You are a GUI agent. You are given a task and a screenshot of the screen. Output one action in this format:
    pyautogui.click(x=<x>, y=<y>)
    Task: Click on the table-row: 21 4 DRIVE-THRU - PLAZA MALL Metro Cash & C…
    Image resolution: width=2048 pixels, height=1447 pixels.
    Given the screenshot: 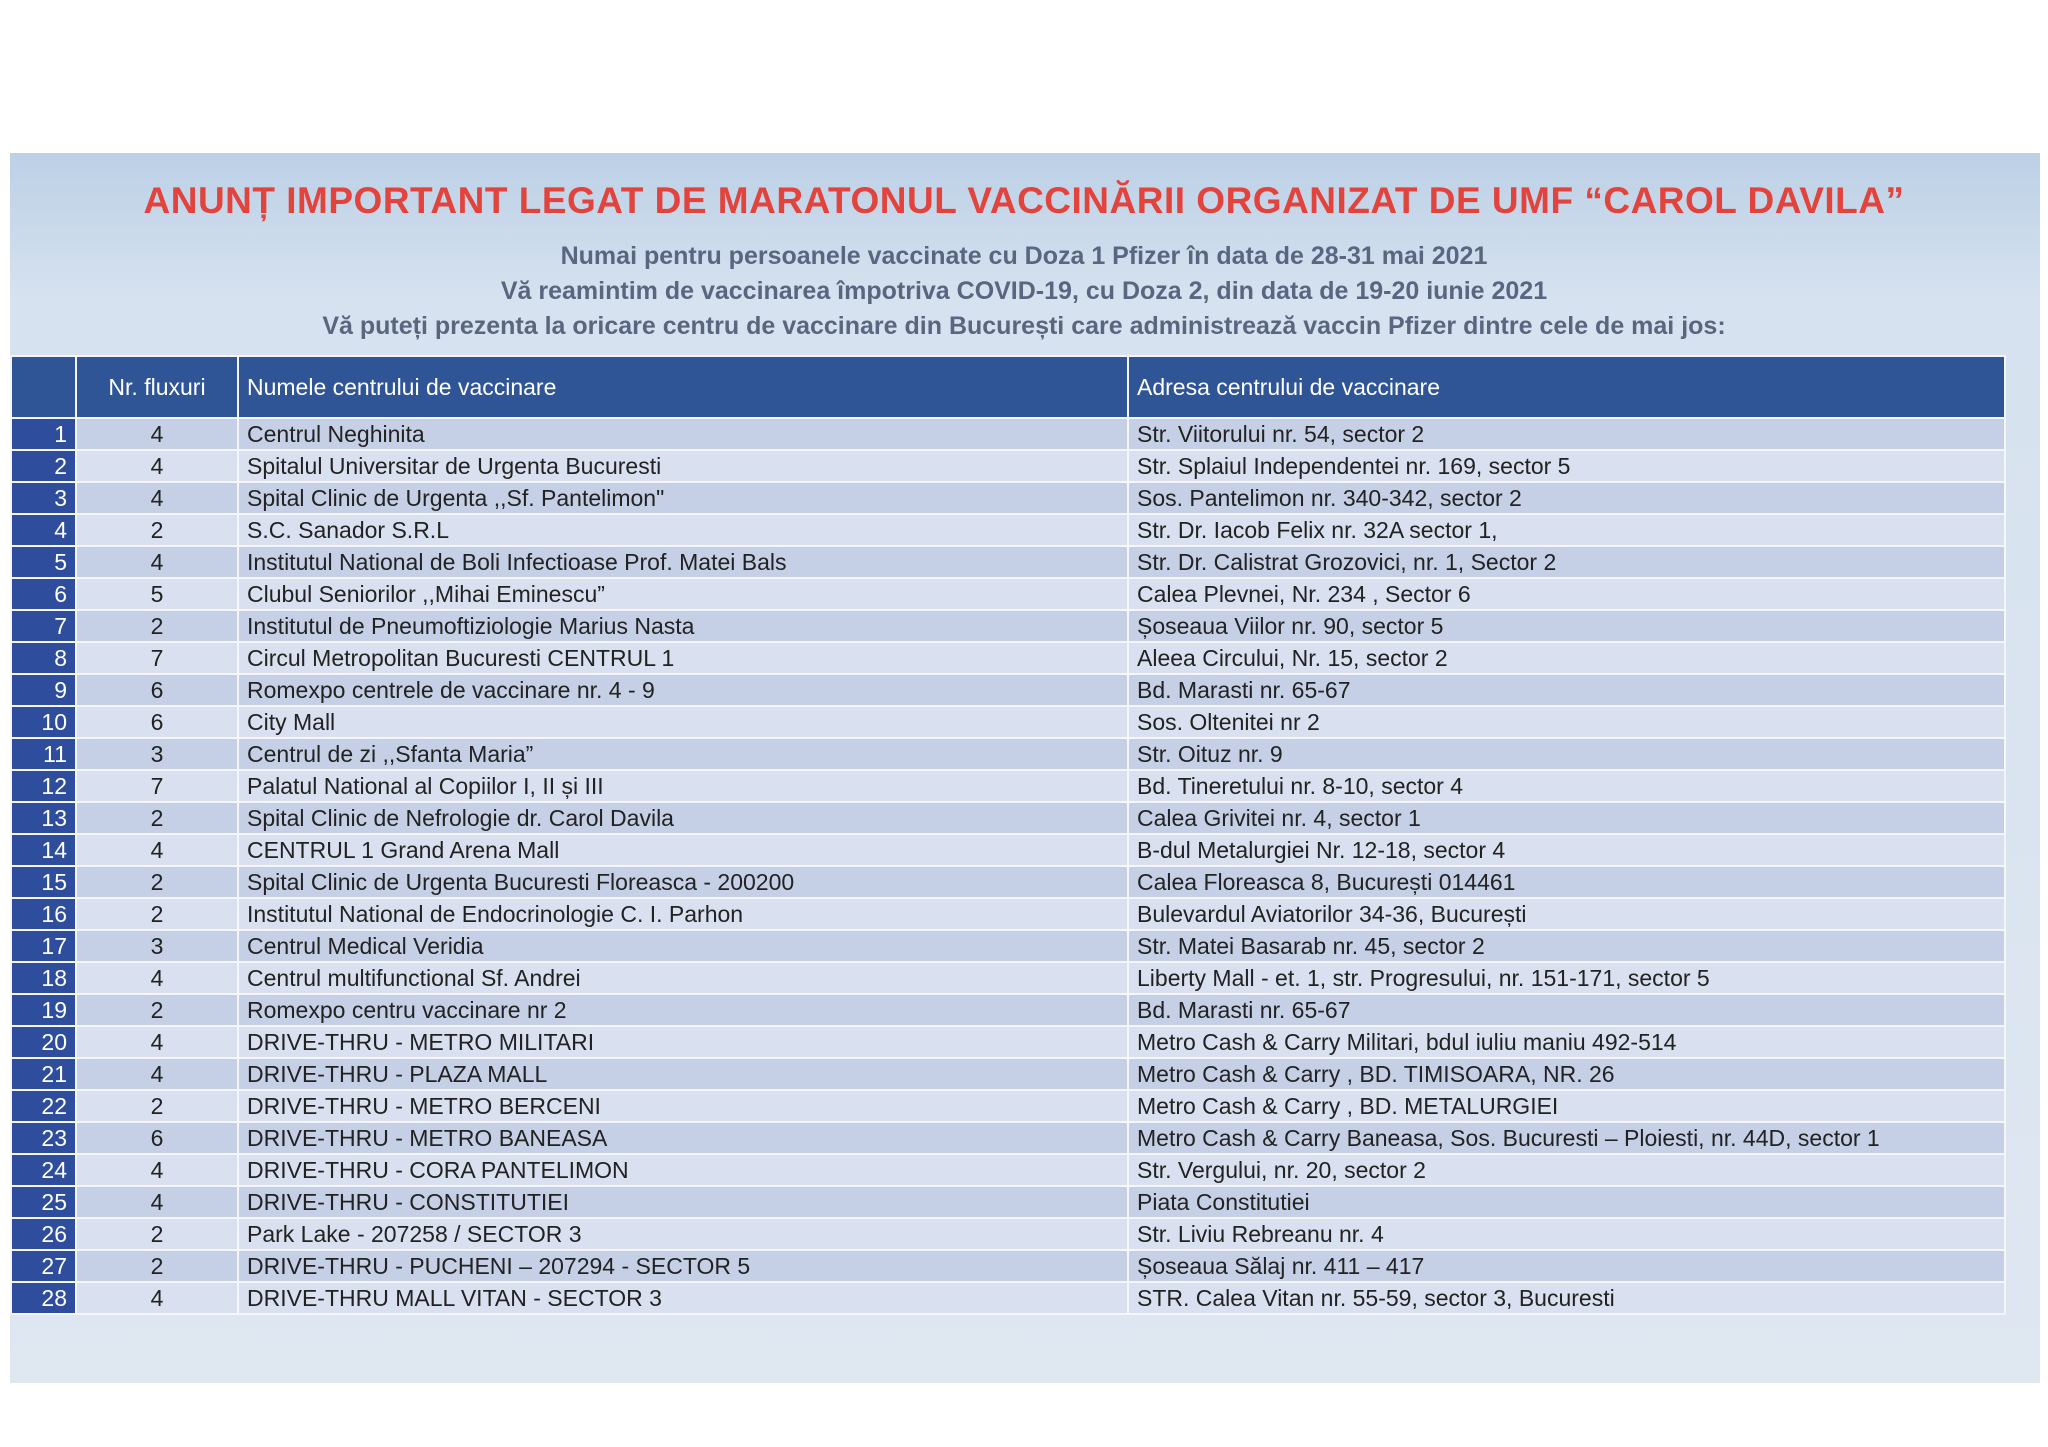 What is the action you would take?
    pyautogui.click(x=1008, y=1074)
    